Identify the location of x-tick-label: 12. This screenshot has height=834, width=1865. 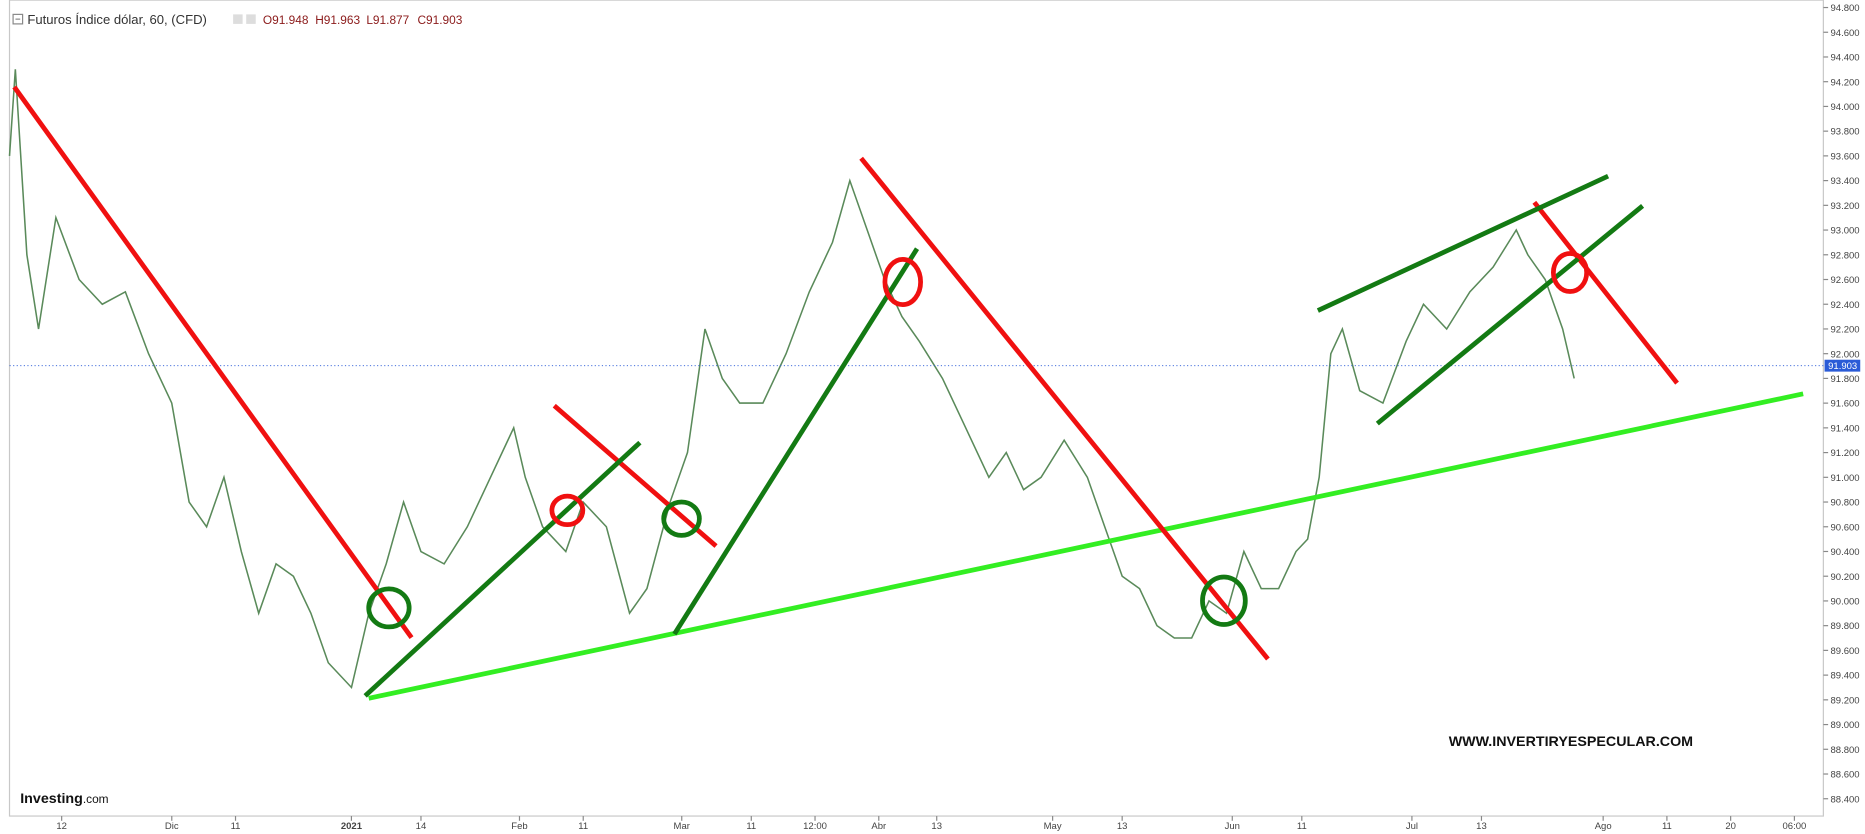
(61, 826).